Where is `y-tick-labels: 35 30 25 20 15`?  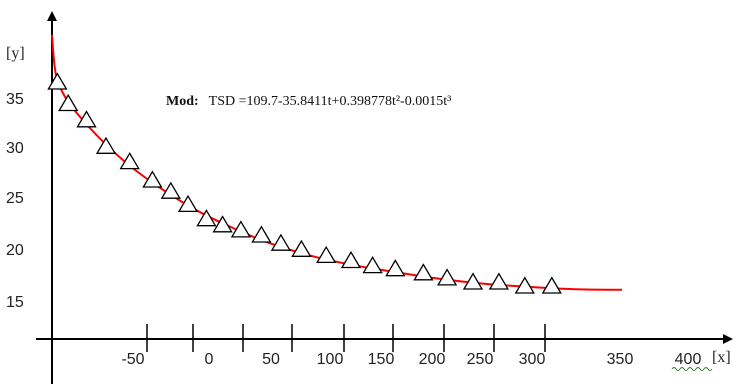 y-tick-labels: 35 30 25 20 15 is located at coordinates (15, 201).